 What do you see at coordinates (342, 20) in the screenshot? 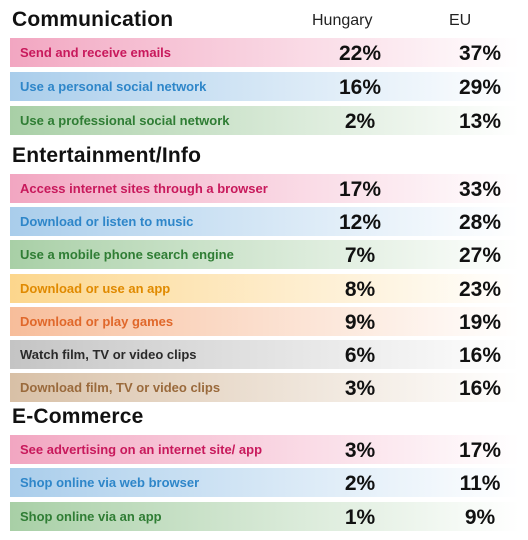
I see `column-header-hungary: Hungary` at bounding box center [342, 20].